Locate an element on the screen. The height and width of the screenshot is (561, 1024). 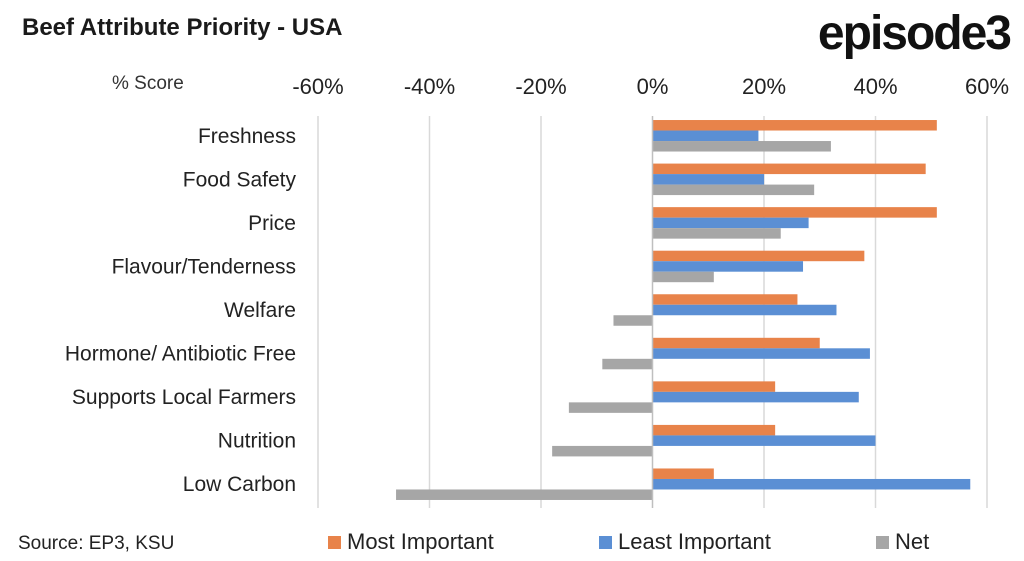
x-tick-label: -60% is located at coordinates (317, 86).